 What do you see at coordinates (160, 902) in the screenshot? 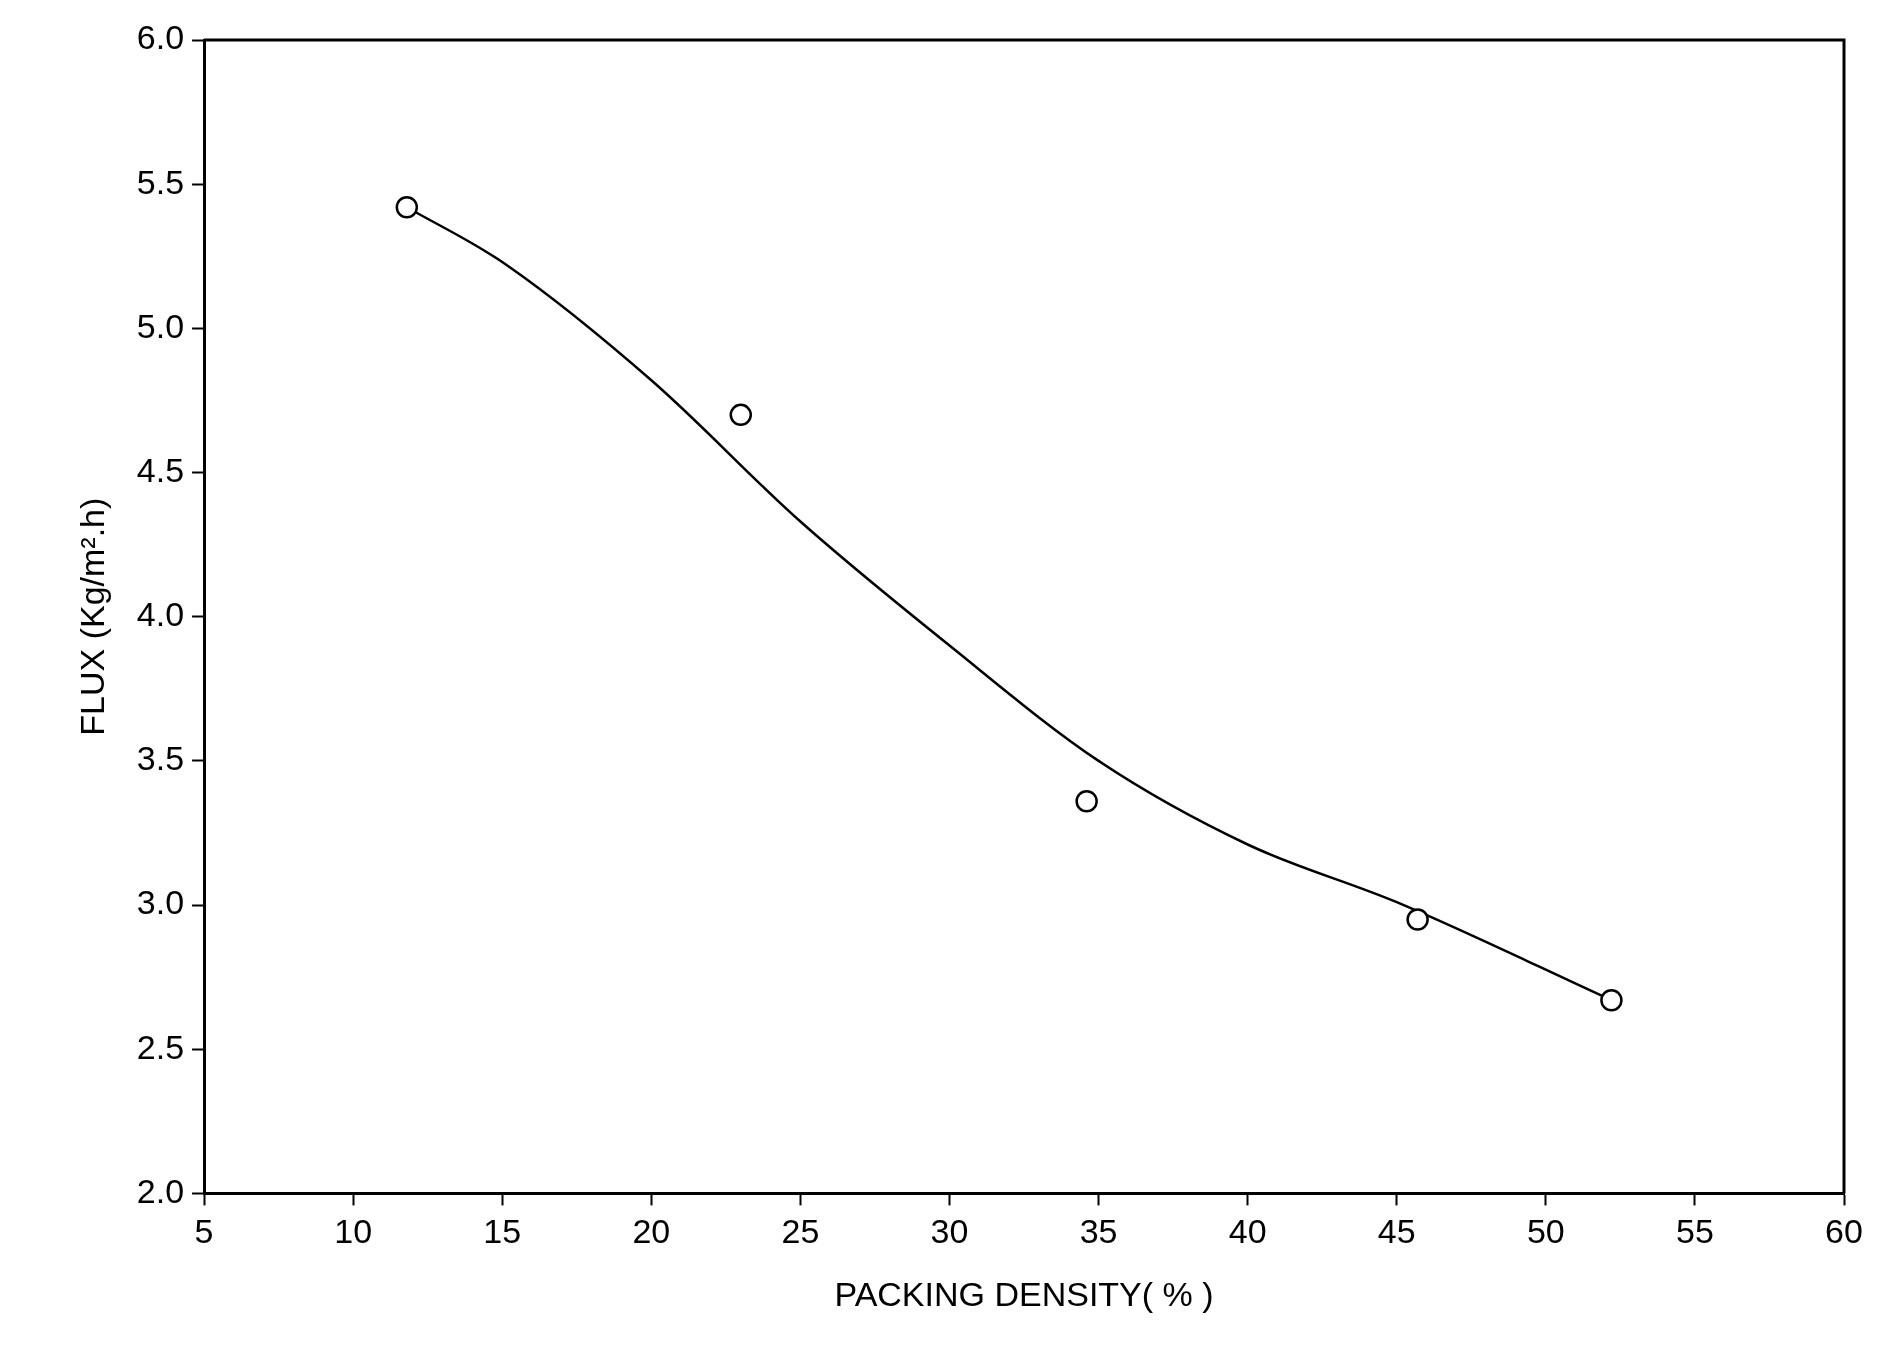
I see `y-tick-label: 3.0` at bounding box center [160, 902].